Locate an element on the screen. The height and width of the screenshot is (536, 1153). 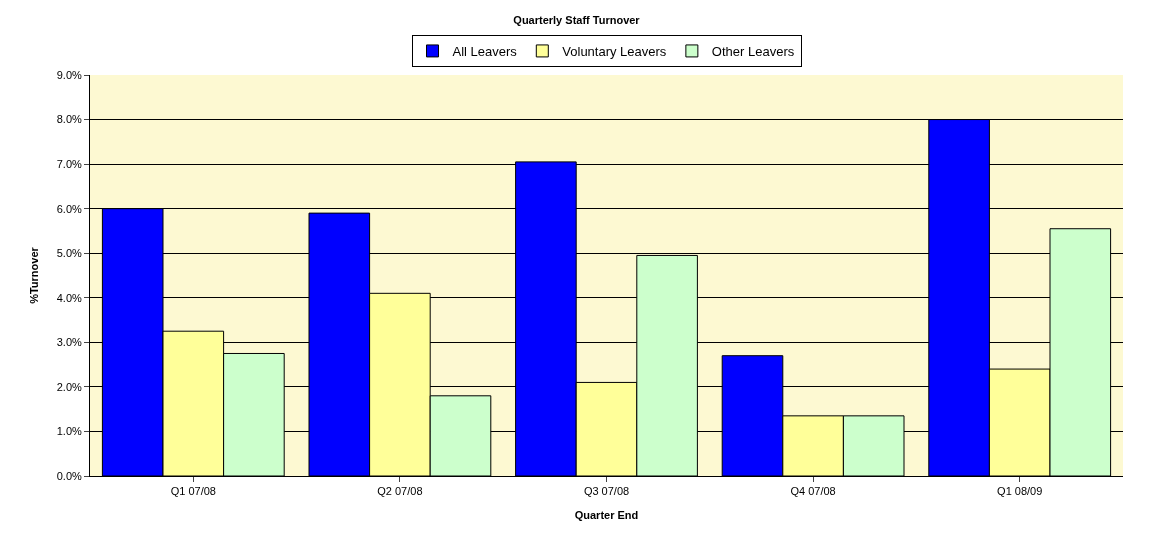
x-tick-label: Q3 07/08 is located at coordinates (606, 491).